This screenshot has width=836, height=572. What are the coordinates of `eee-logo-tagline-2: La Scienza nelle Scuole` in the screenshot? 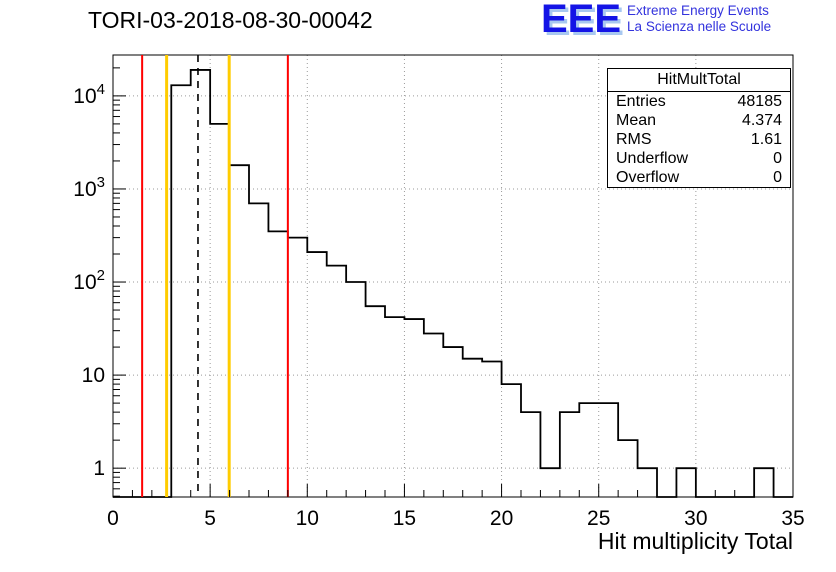 It's located at (699, 26).